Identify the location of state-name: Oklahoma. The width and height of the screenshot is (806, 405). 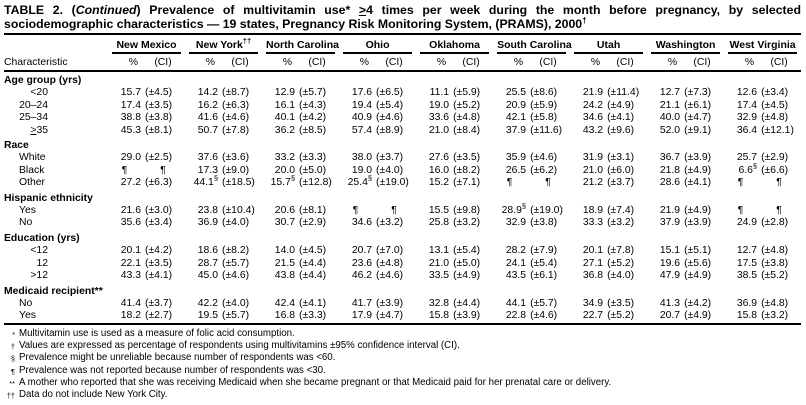
(455, 45).